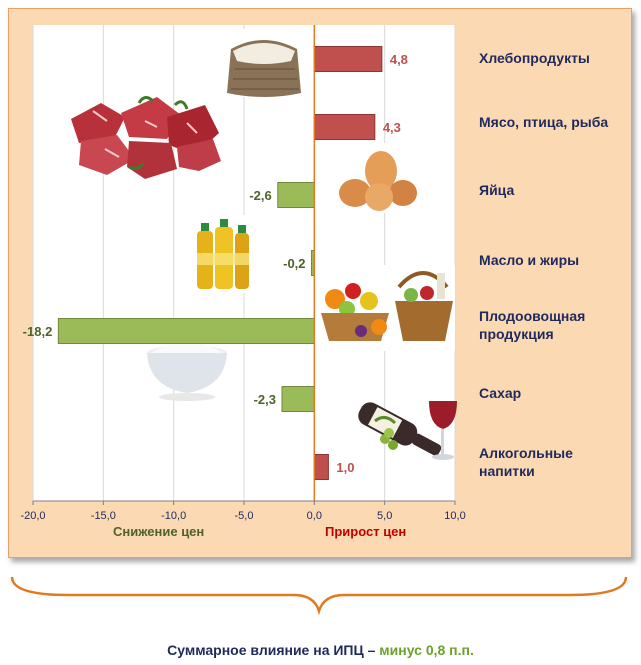 The width and height of the screenshot is (641, 665). I want to click on data-label: -2,3, so click(265, 399).